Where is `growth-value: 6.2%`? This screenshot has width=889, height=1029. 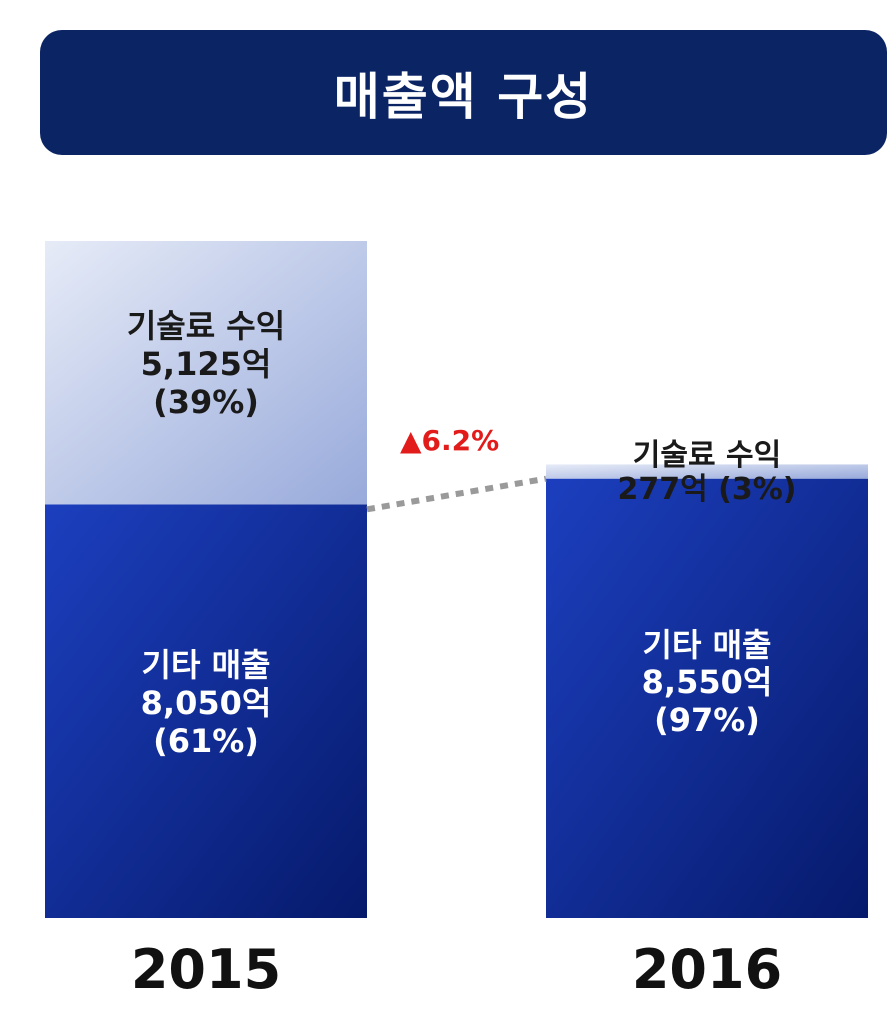
growth-value: 6.2% is located at coordinates (460, 440).